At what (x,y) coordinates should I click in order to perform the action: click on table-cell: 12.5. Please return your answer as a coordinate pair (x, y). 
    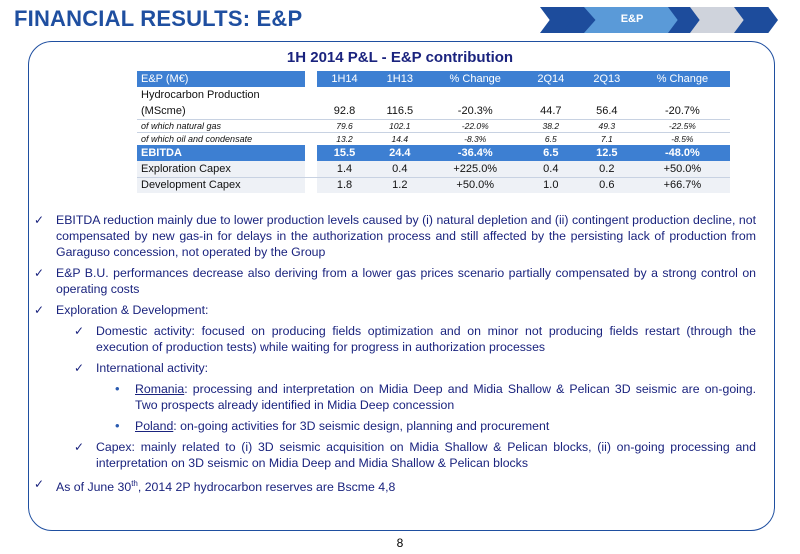
    Looking at the image, I should click on (606, 153).